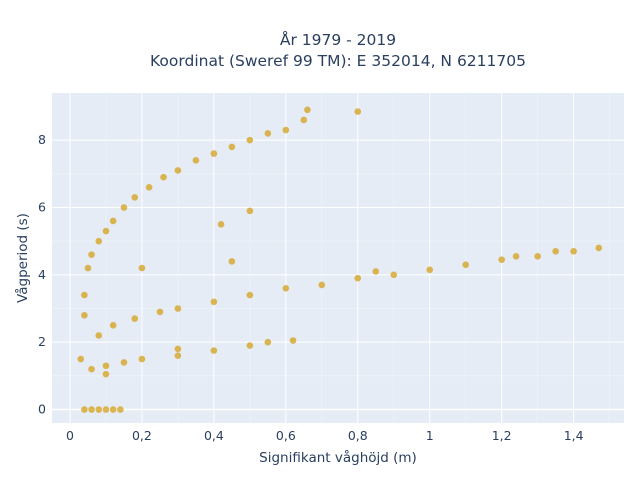 This screenshot has width=640, height=480. What do you see at coordinates (430, 435) in the screenshot?
I see `x-tick-label: 1` at bounding box center [430, 435].